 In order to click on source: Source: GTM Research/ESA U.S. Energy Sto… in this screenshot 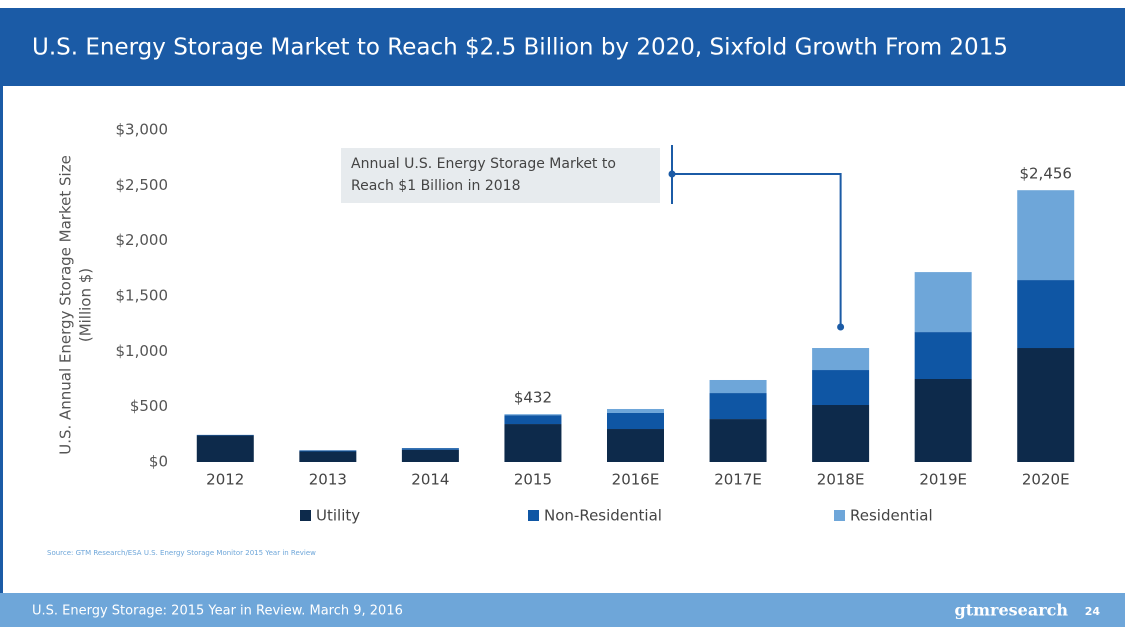, I will do `click(181, 553)`.